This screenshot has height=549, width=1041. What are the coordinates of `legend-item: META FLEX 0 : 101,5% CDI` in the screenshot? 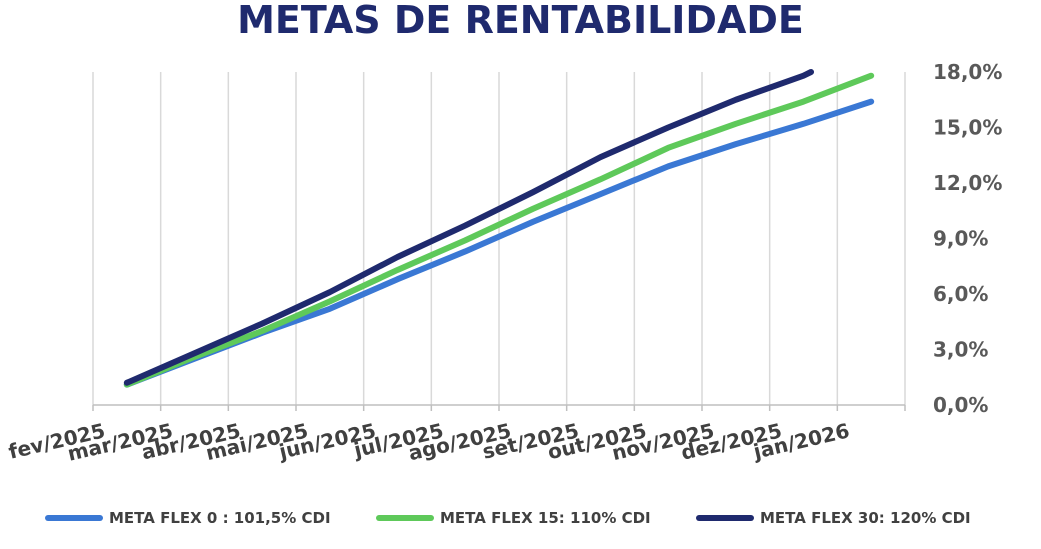 It's located at (188, 518).